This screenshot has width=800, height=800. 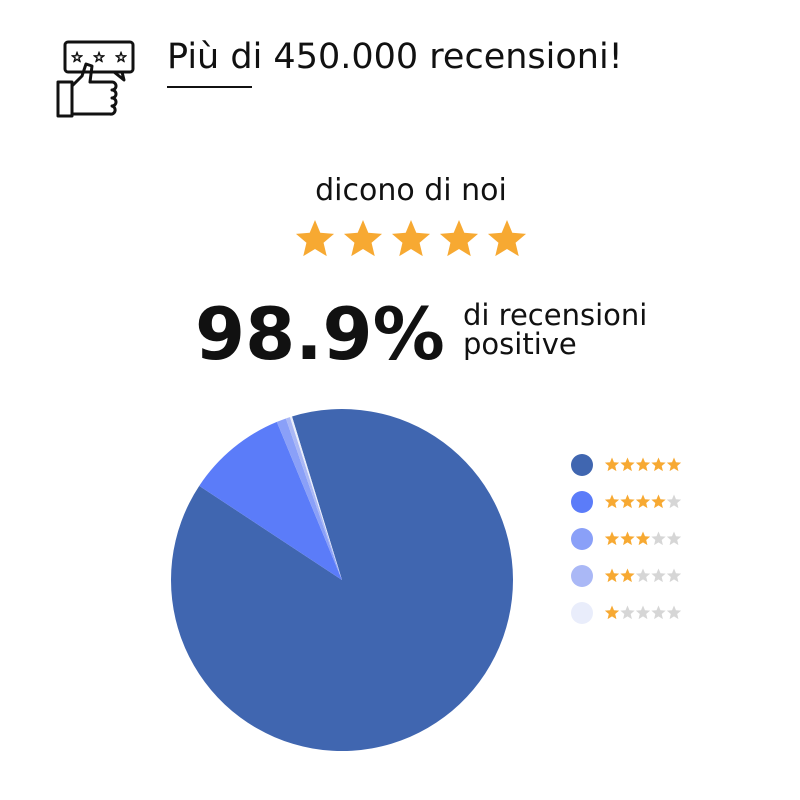 I want to click on legend, so click(x=626, y=539).